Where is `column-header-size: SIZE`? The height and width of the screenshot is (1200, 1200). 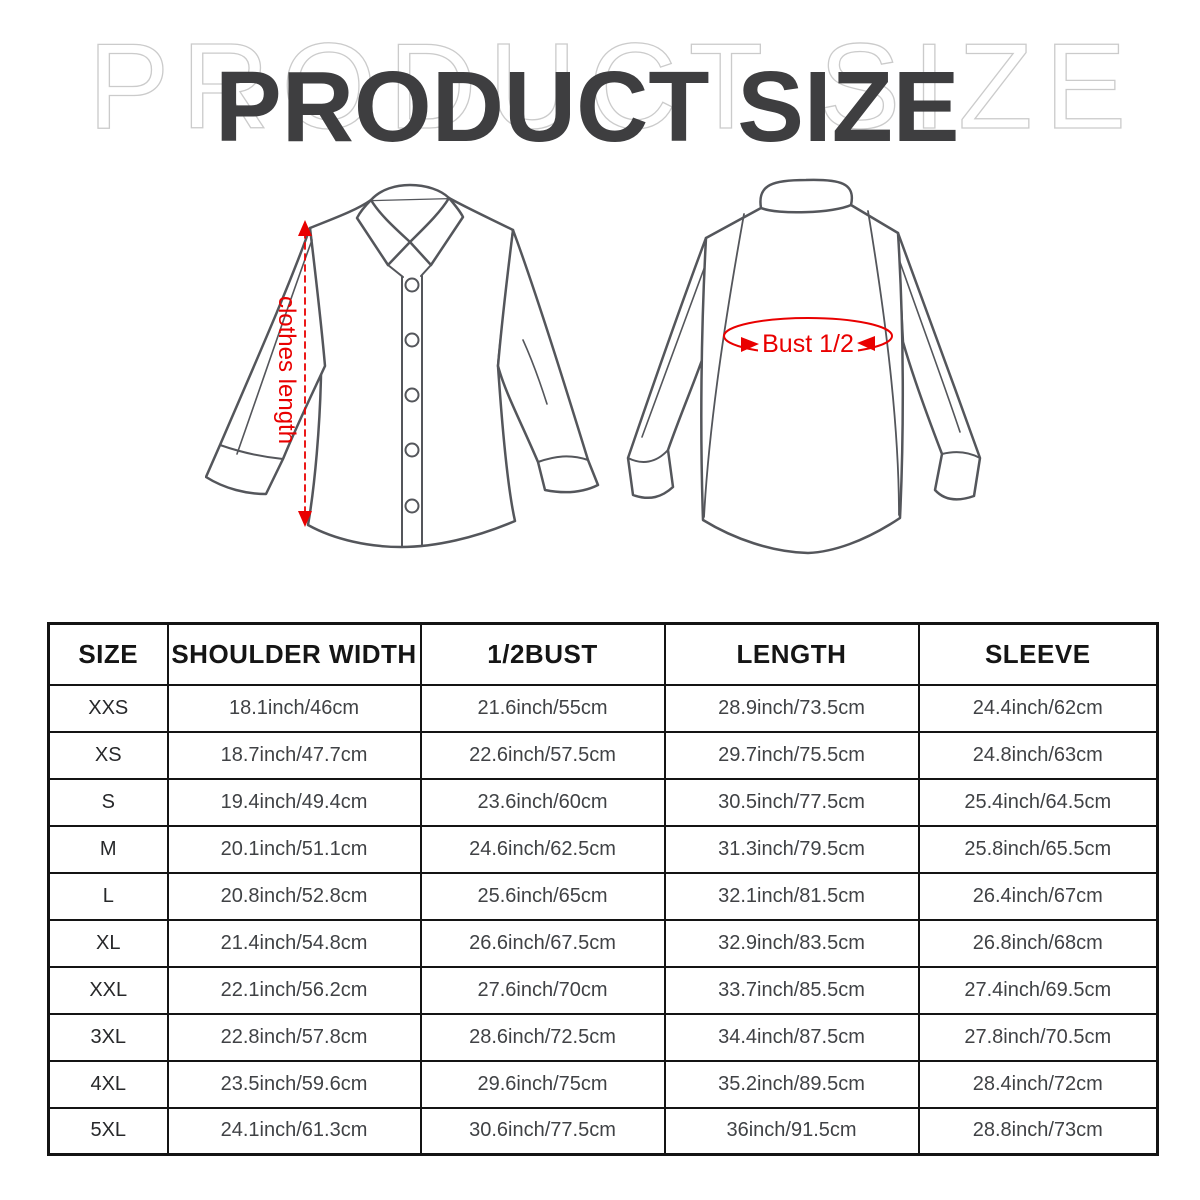
column-header-size: SIZE is located at coordinates (108, 654).